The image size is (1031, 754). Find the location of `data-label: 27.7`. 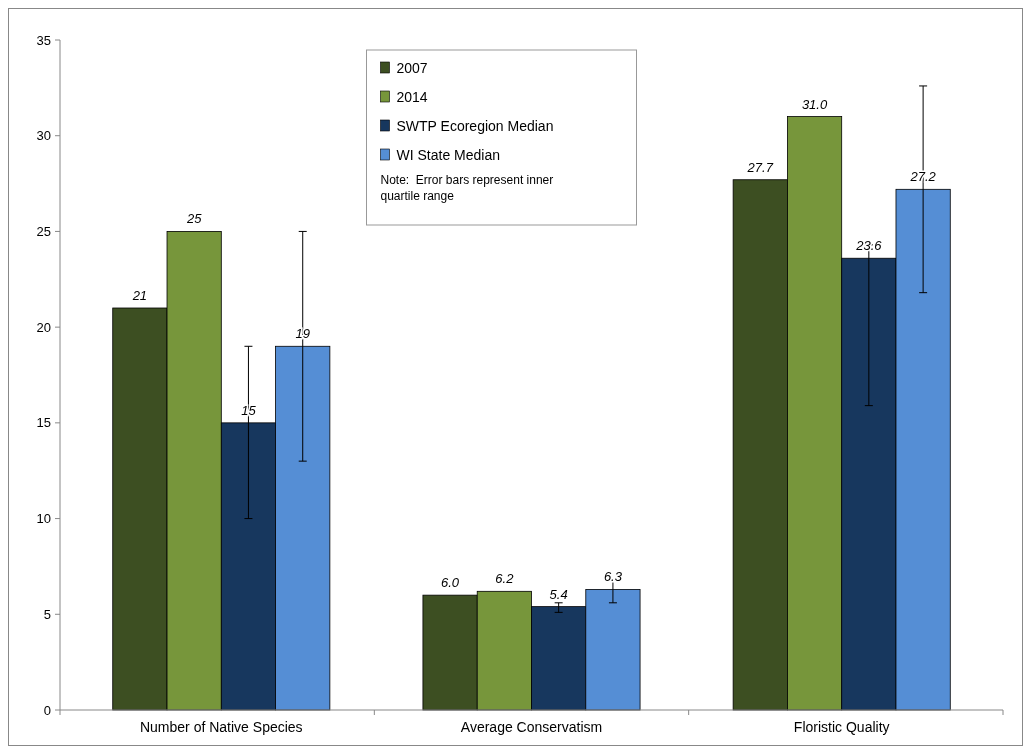

data-label: 27.7 is located at coordinates (760, 167).